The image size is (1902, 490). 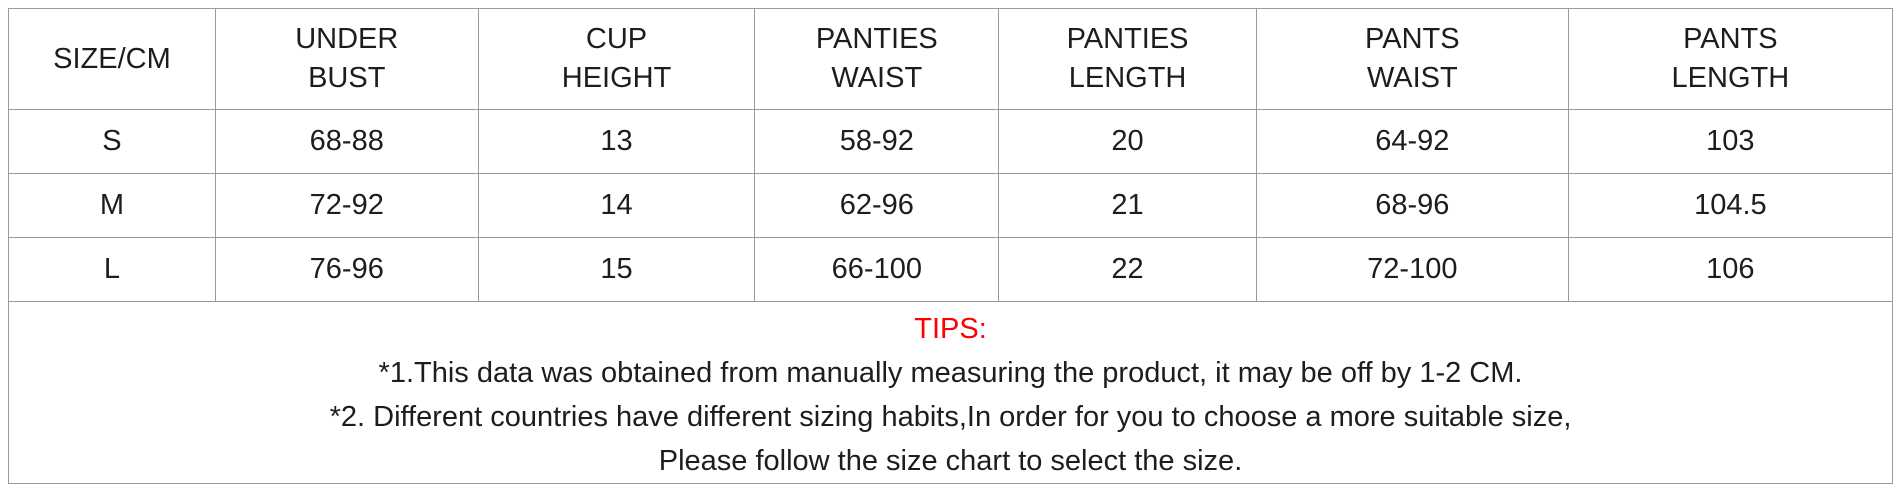 I want to click on cell-cup-height: 15, so click(x=616, y=269).